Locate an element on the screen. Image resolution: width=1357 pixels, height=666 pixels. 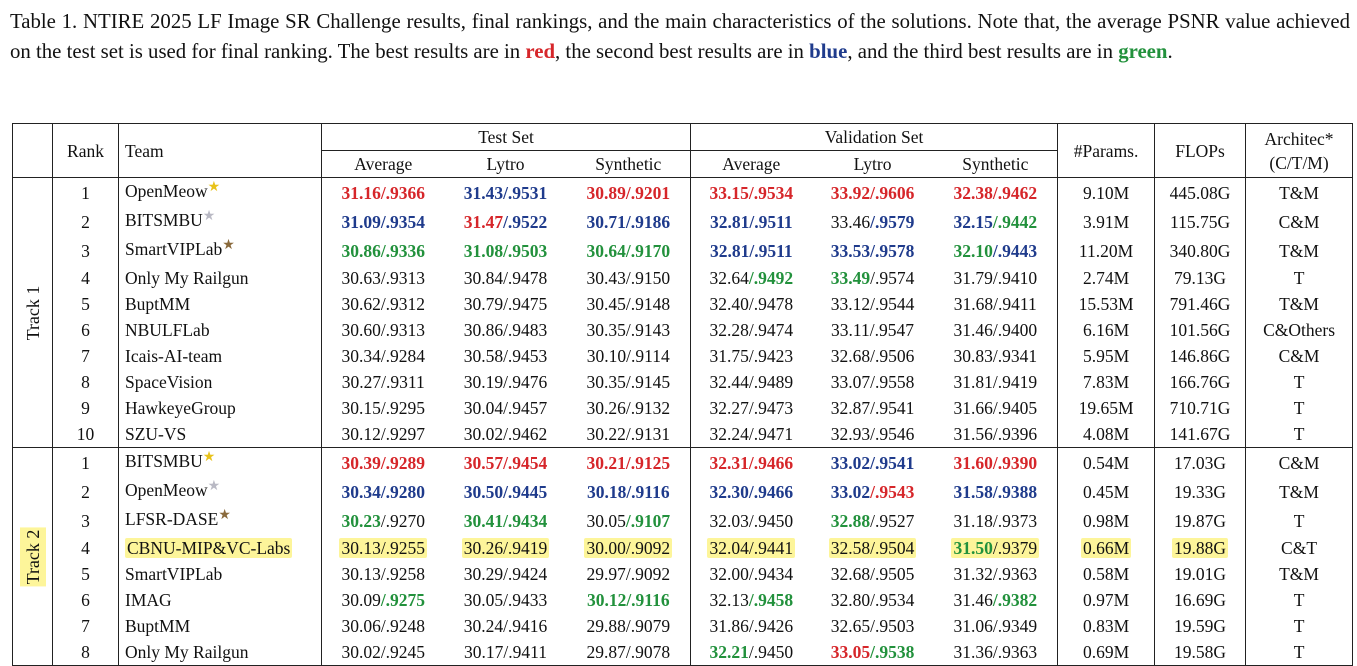
team-cell: Icais-AI-team is located at coordinates (220, 356).